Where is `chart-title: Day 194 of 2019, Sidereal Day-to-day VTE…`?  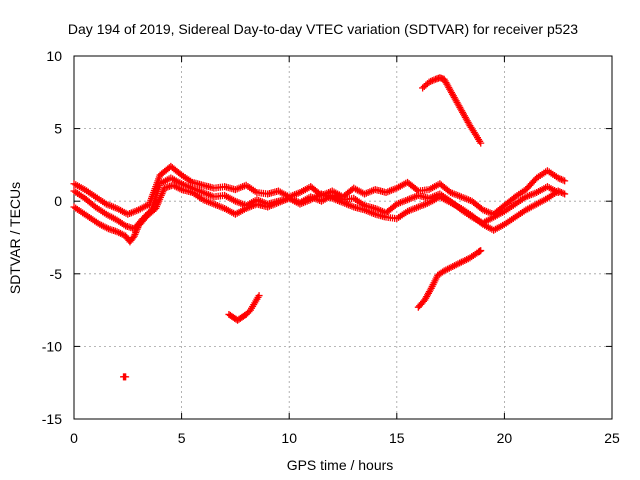 chart-title: Day 194 of 2019, Sidereal Day-to-day VTE… is located at coordinates (323, 29).